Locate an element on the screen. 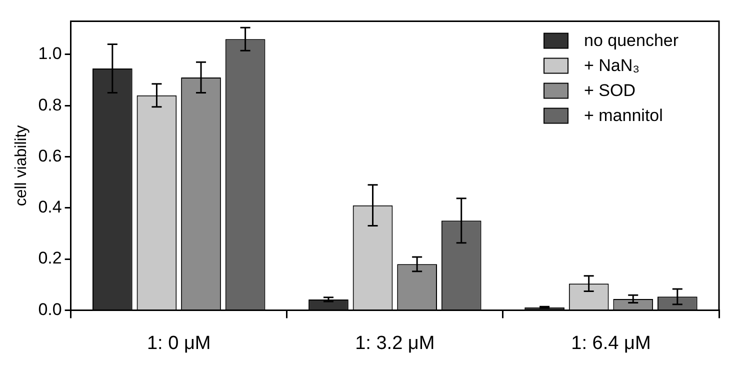 The width and height of the screenshot is (731, 377). y-axis-title: cell viability is located at coordinates (21, 165).